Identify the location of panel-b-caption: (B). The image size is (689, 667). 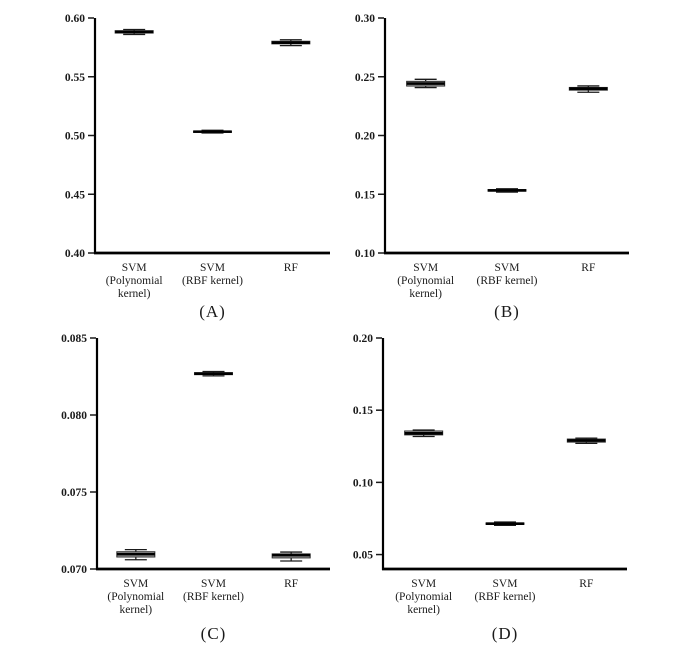
(507, 311).